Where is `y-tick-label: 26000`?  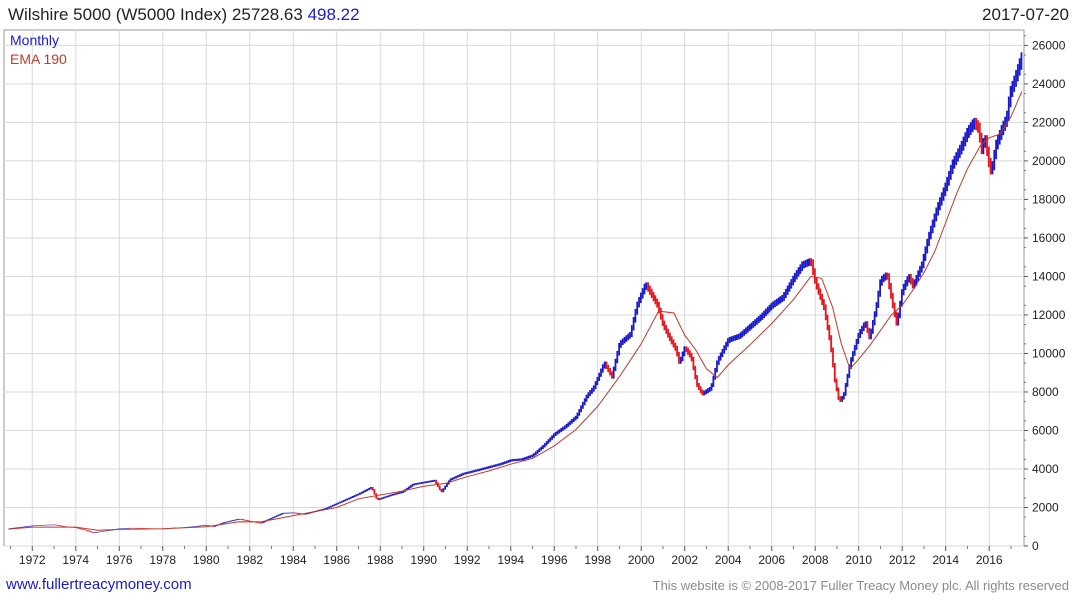
y-tick-label: 26000 is located at coordinates (1049, 45).